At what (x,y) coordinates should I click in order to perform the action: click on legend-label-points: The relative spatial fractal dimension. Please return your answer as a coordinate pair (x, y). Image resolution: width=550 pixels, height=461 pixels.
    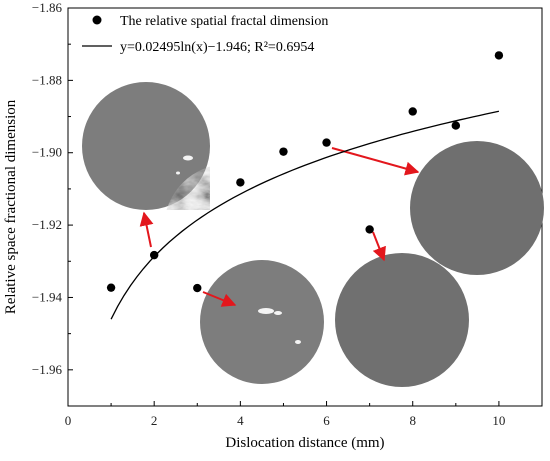
    Looking at the image, I should click on (224, 21).